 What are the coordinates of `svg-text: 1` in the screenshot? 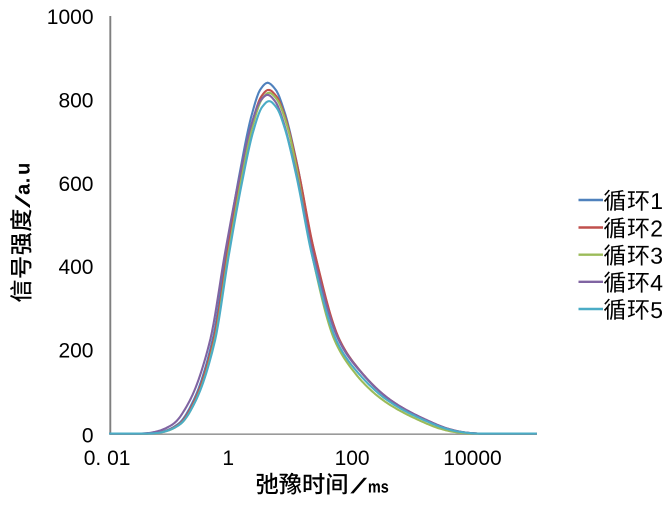 It's located at (228, 458).